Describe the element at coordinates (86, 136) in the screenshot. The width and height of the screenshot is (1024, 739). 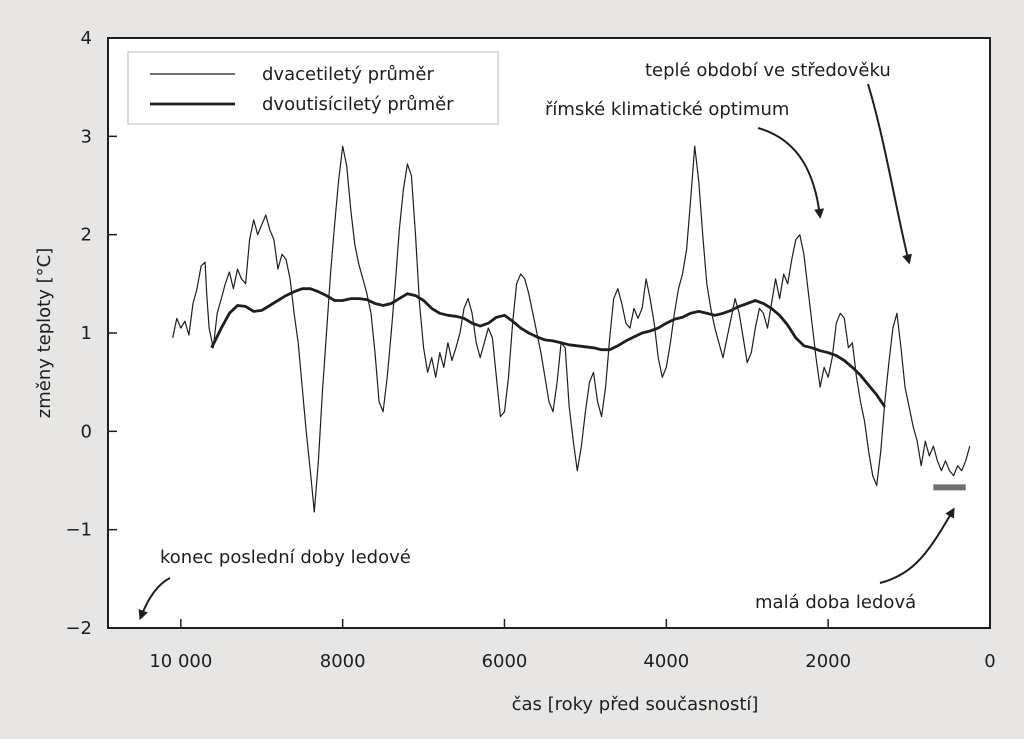
I see `y-tick-label: 3` at that location.